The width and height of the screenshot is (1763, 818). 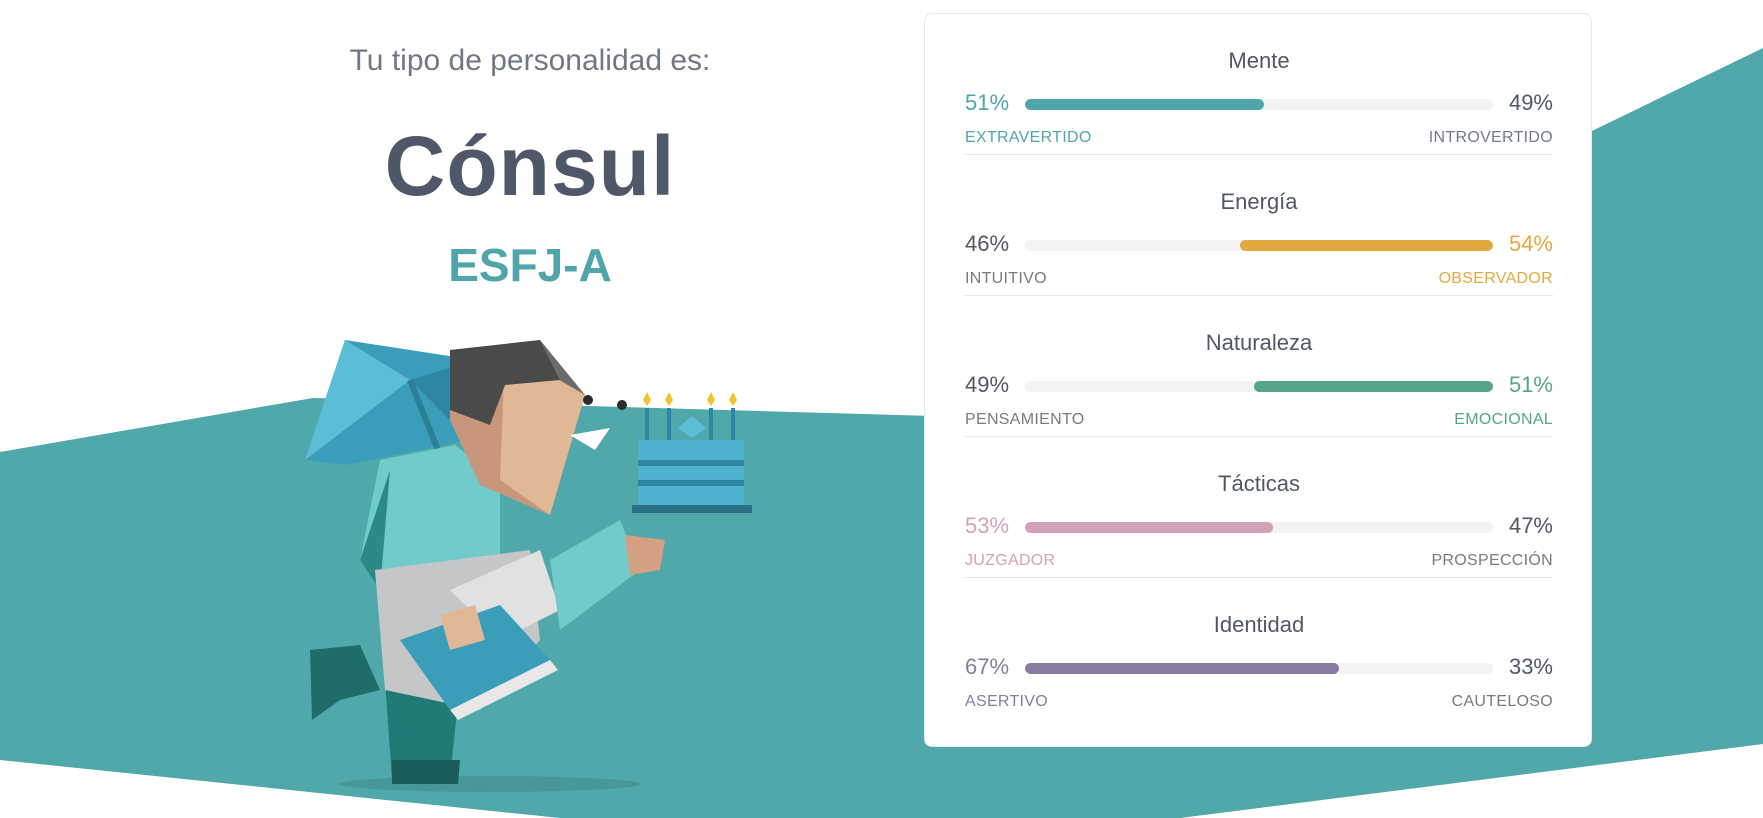 What do you see at coordinates (1259, 366) in the screenshot?
I see `trait-nature: Naturaleza 49% 51% PENSAMIENTO EMOCIONAL` at bounding box center [1259, 366].